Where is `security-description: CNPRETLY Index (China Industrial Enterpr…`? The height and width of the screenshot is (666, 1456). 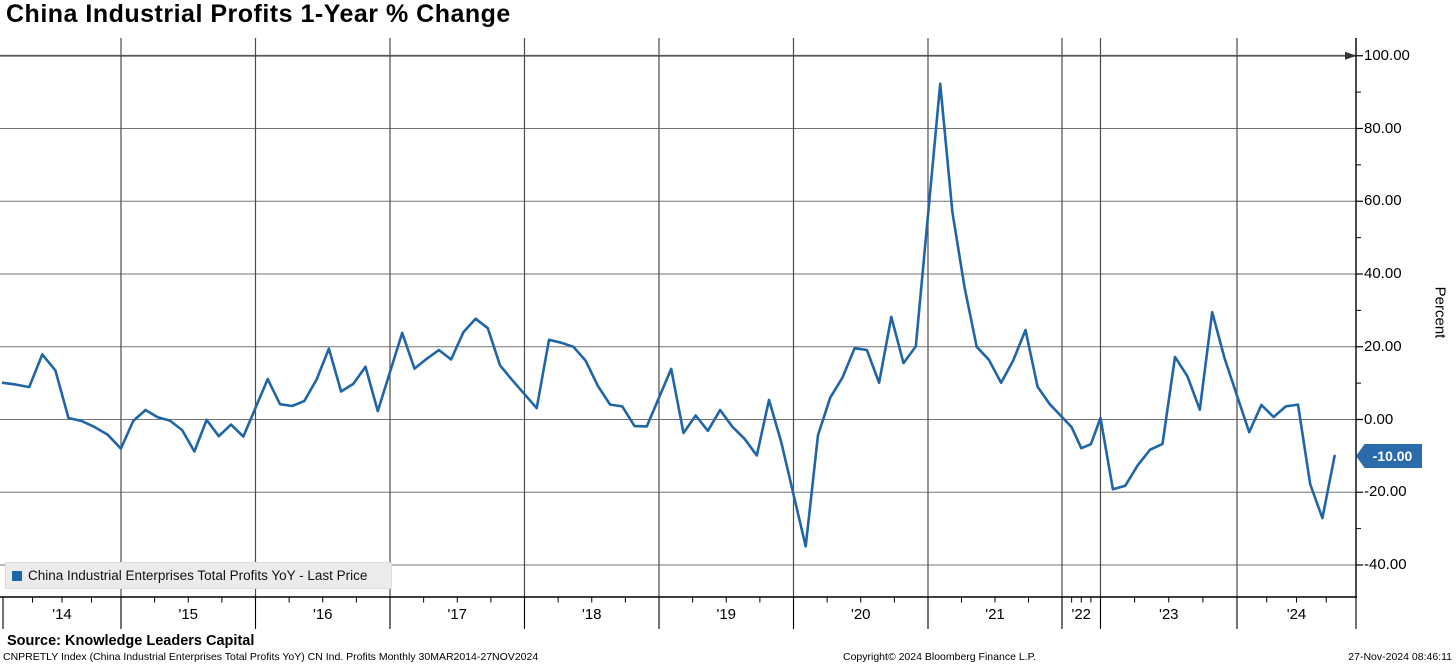
security-description: CNPRETLY Index (China Industrial Enterpr… is located at coordinates (271, 657).